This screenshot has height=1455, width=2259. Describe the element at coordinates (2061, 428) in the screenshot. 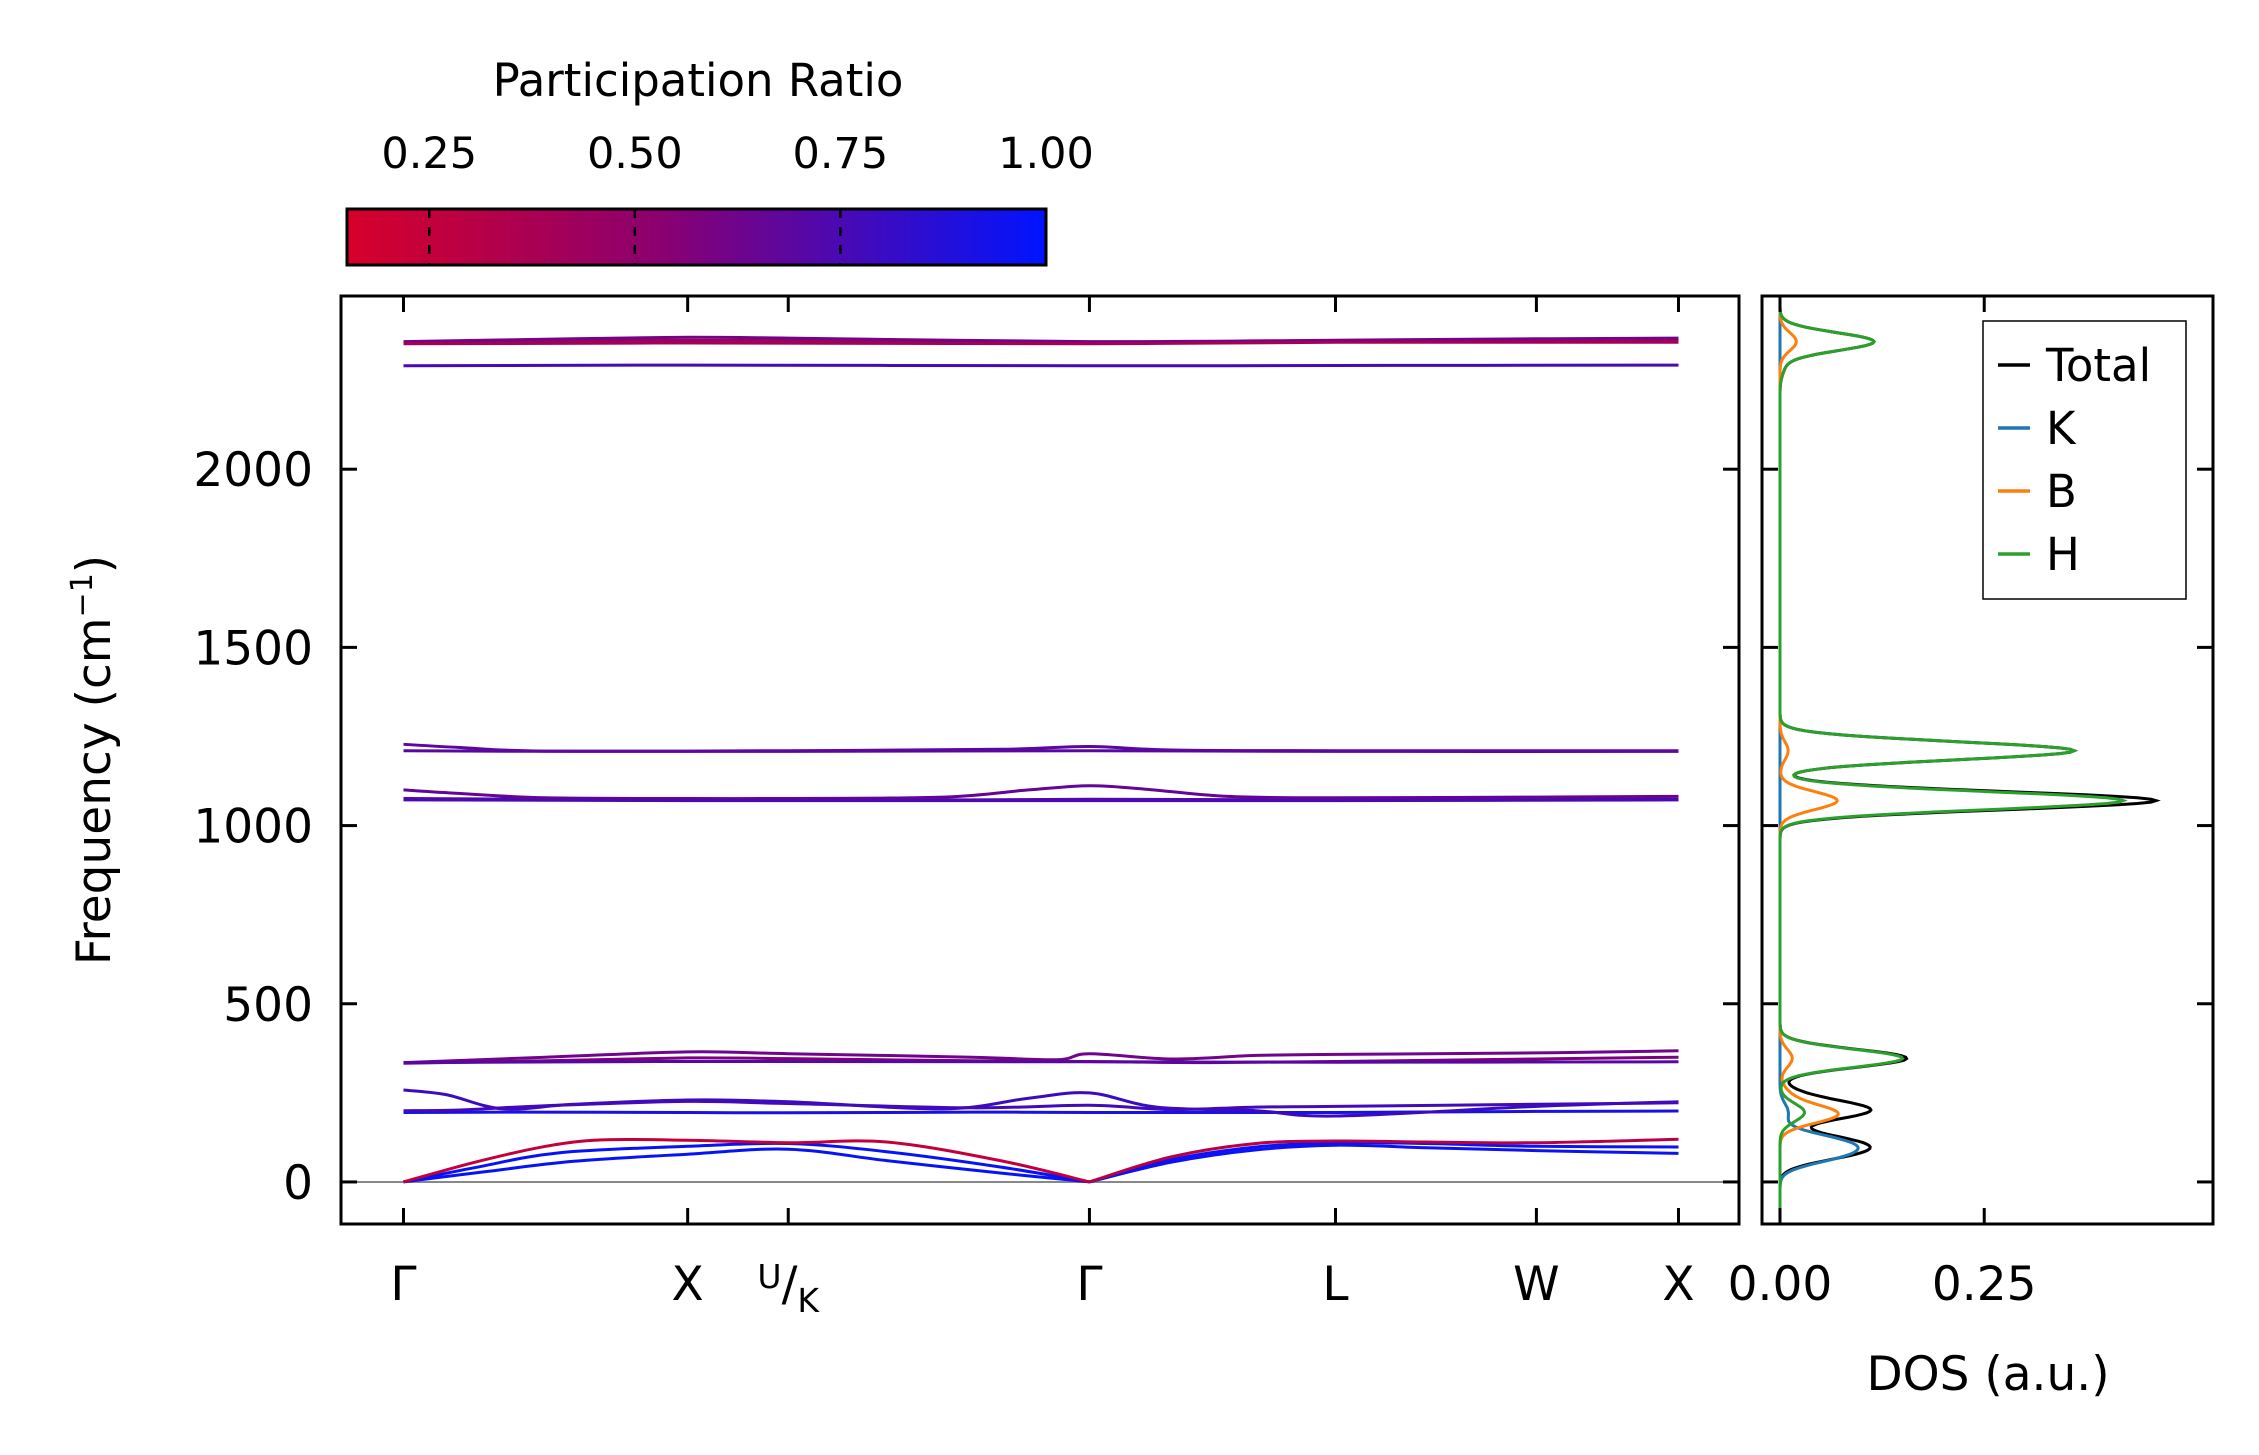

I see `legend-label-k: K` at that location.